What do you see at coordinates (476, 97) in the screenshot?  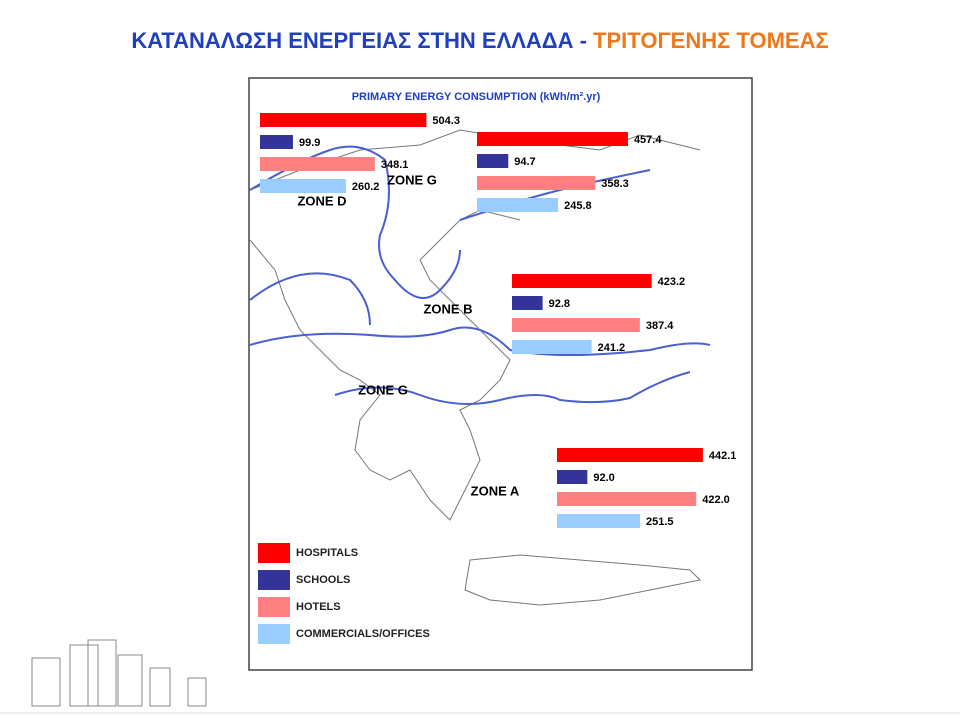 I see `chart-title: PRIMARY ENERGY CONSUMPTION (kWh/m².yr)` at bounding box center [476, 97].